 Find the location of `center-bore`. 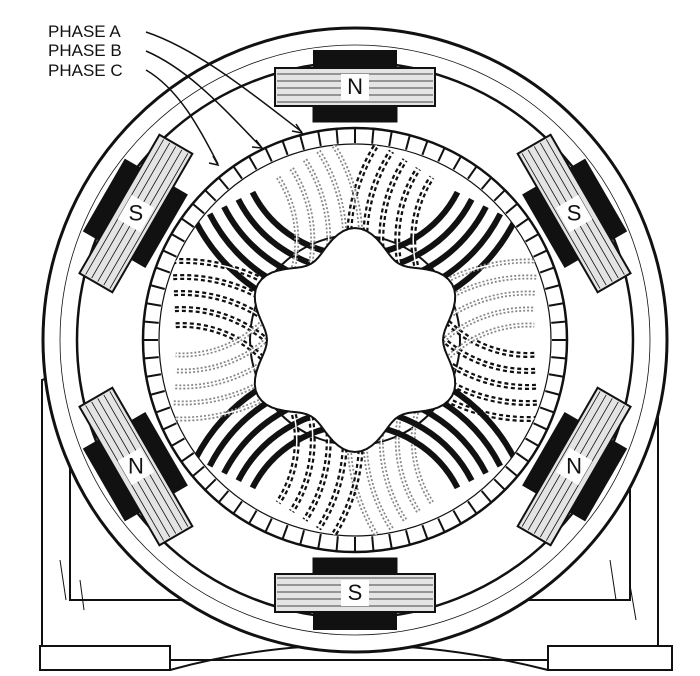

center-bore is located at coordinates (355, 340).